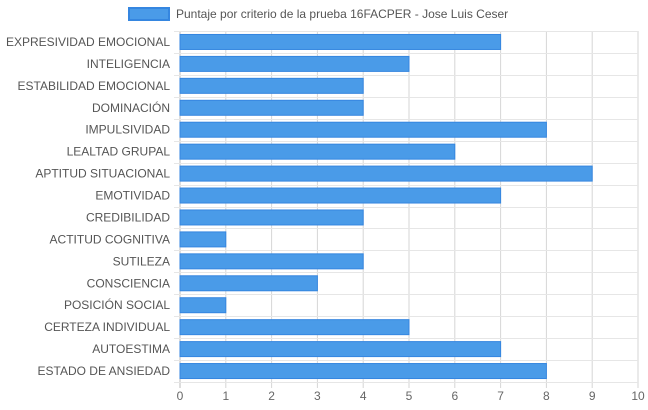  Describe the element at coordinates (500, 396) in the screenshot. I see `x-tick-label: 7` at that location.